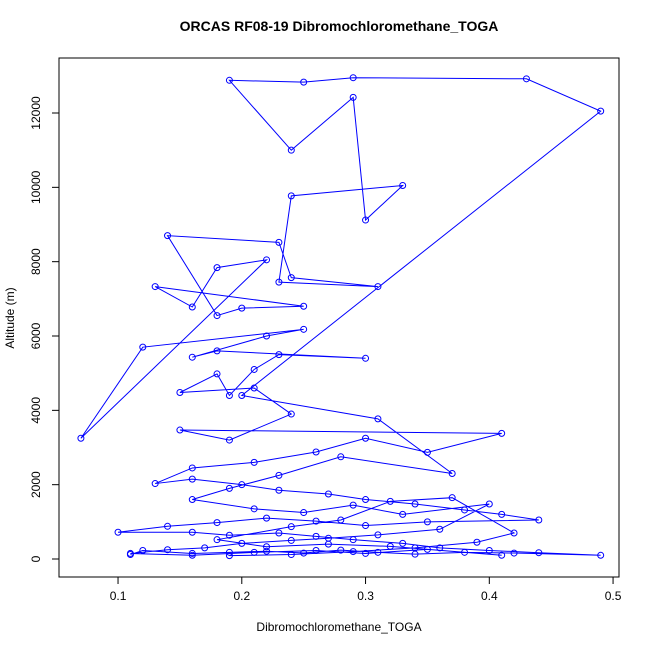 The image size is (650, 650). I want to click on chart-title: ORCAS RF08-19 Dibromochloromethane_TOGA, so click(339, 26).